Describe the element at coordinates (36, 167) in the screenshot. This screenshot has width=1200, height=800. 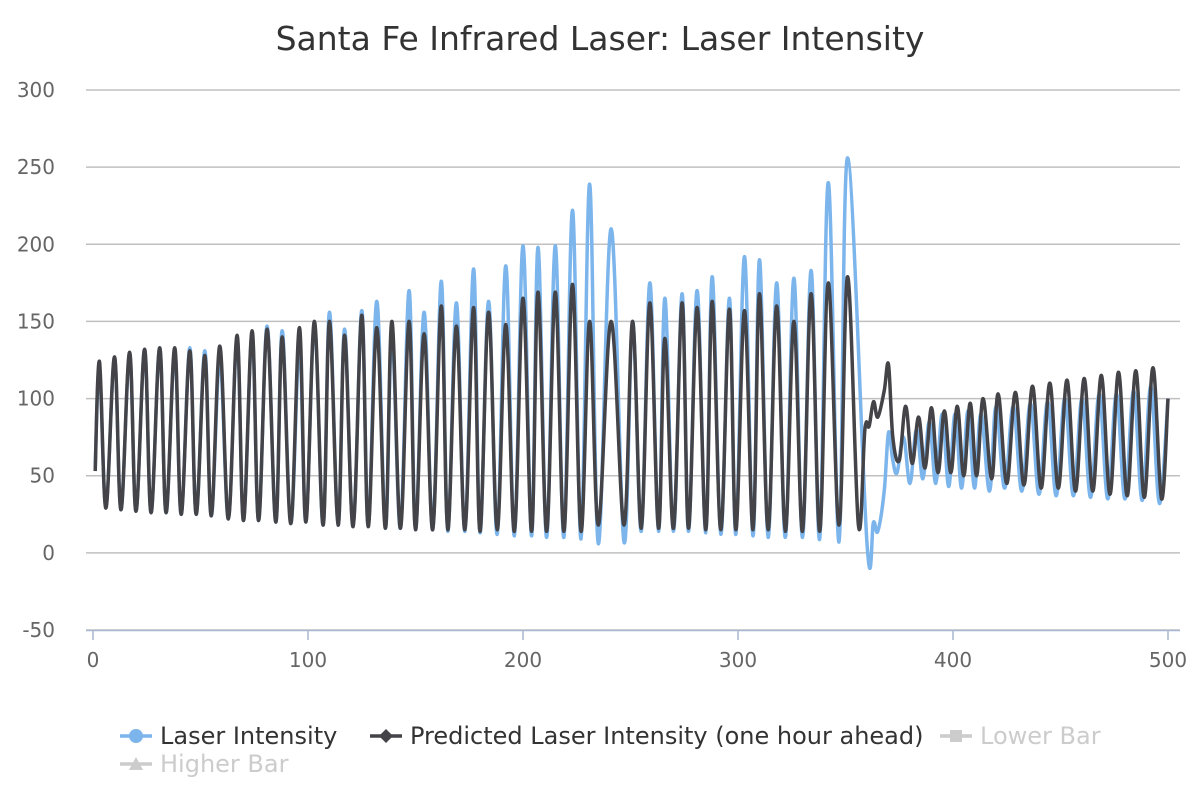
I see `y-tick-label: 250` at that location.